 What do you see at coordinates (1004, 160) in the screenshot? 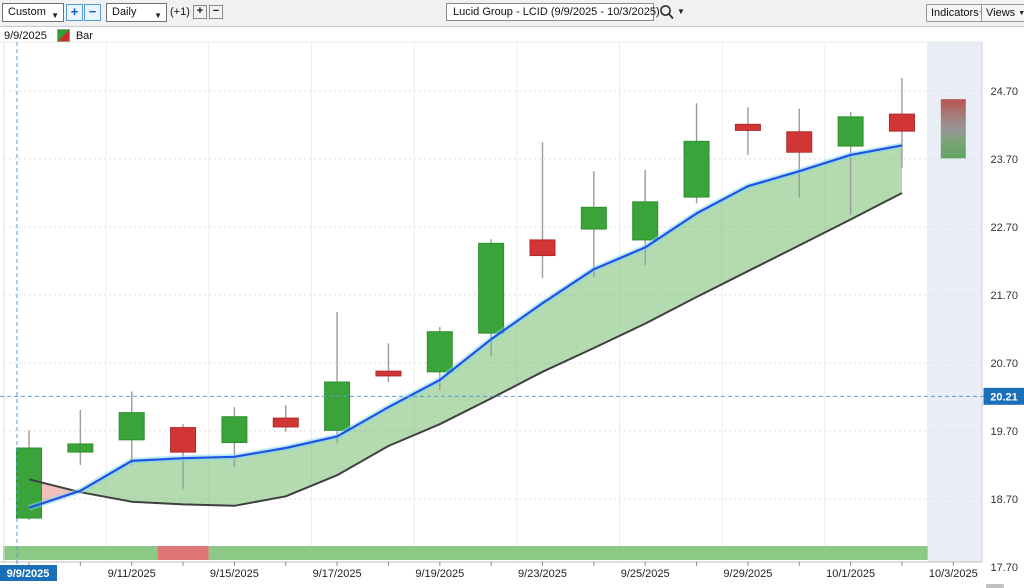
I see `y-tick-label: 23.70` at bounding box center [1004, 160].